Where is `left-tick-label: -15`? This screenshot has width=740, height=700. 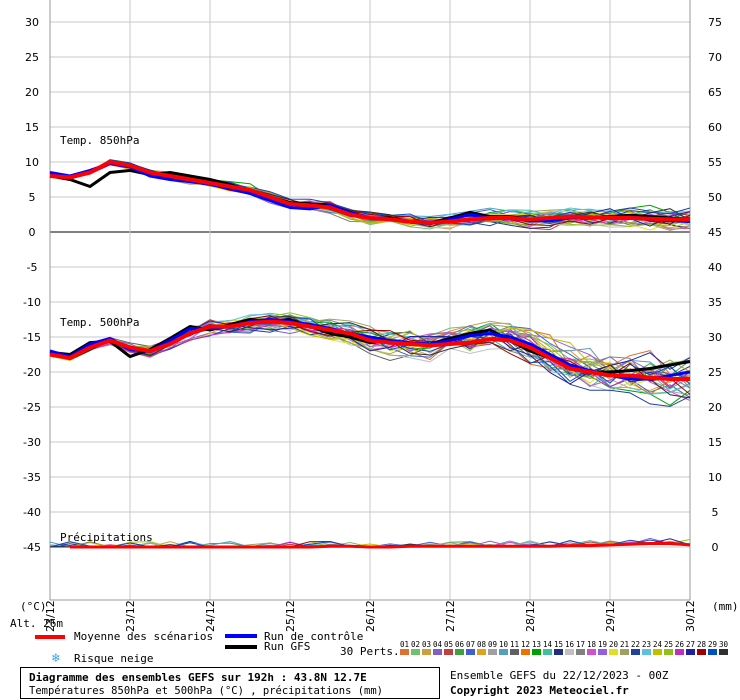
left-tick-label: -15 is located at coordinates (32, 337).